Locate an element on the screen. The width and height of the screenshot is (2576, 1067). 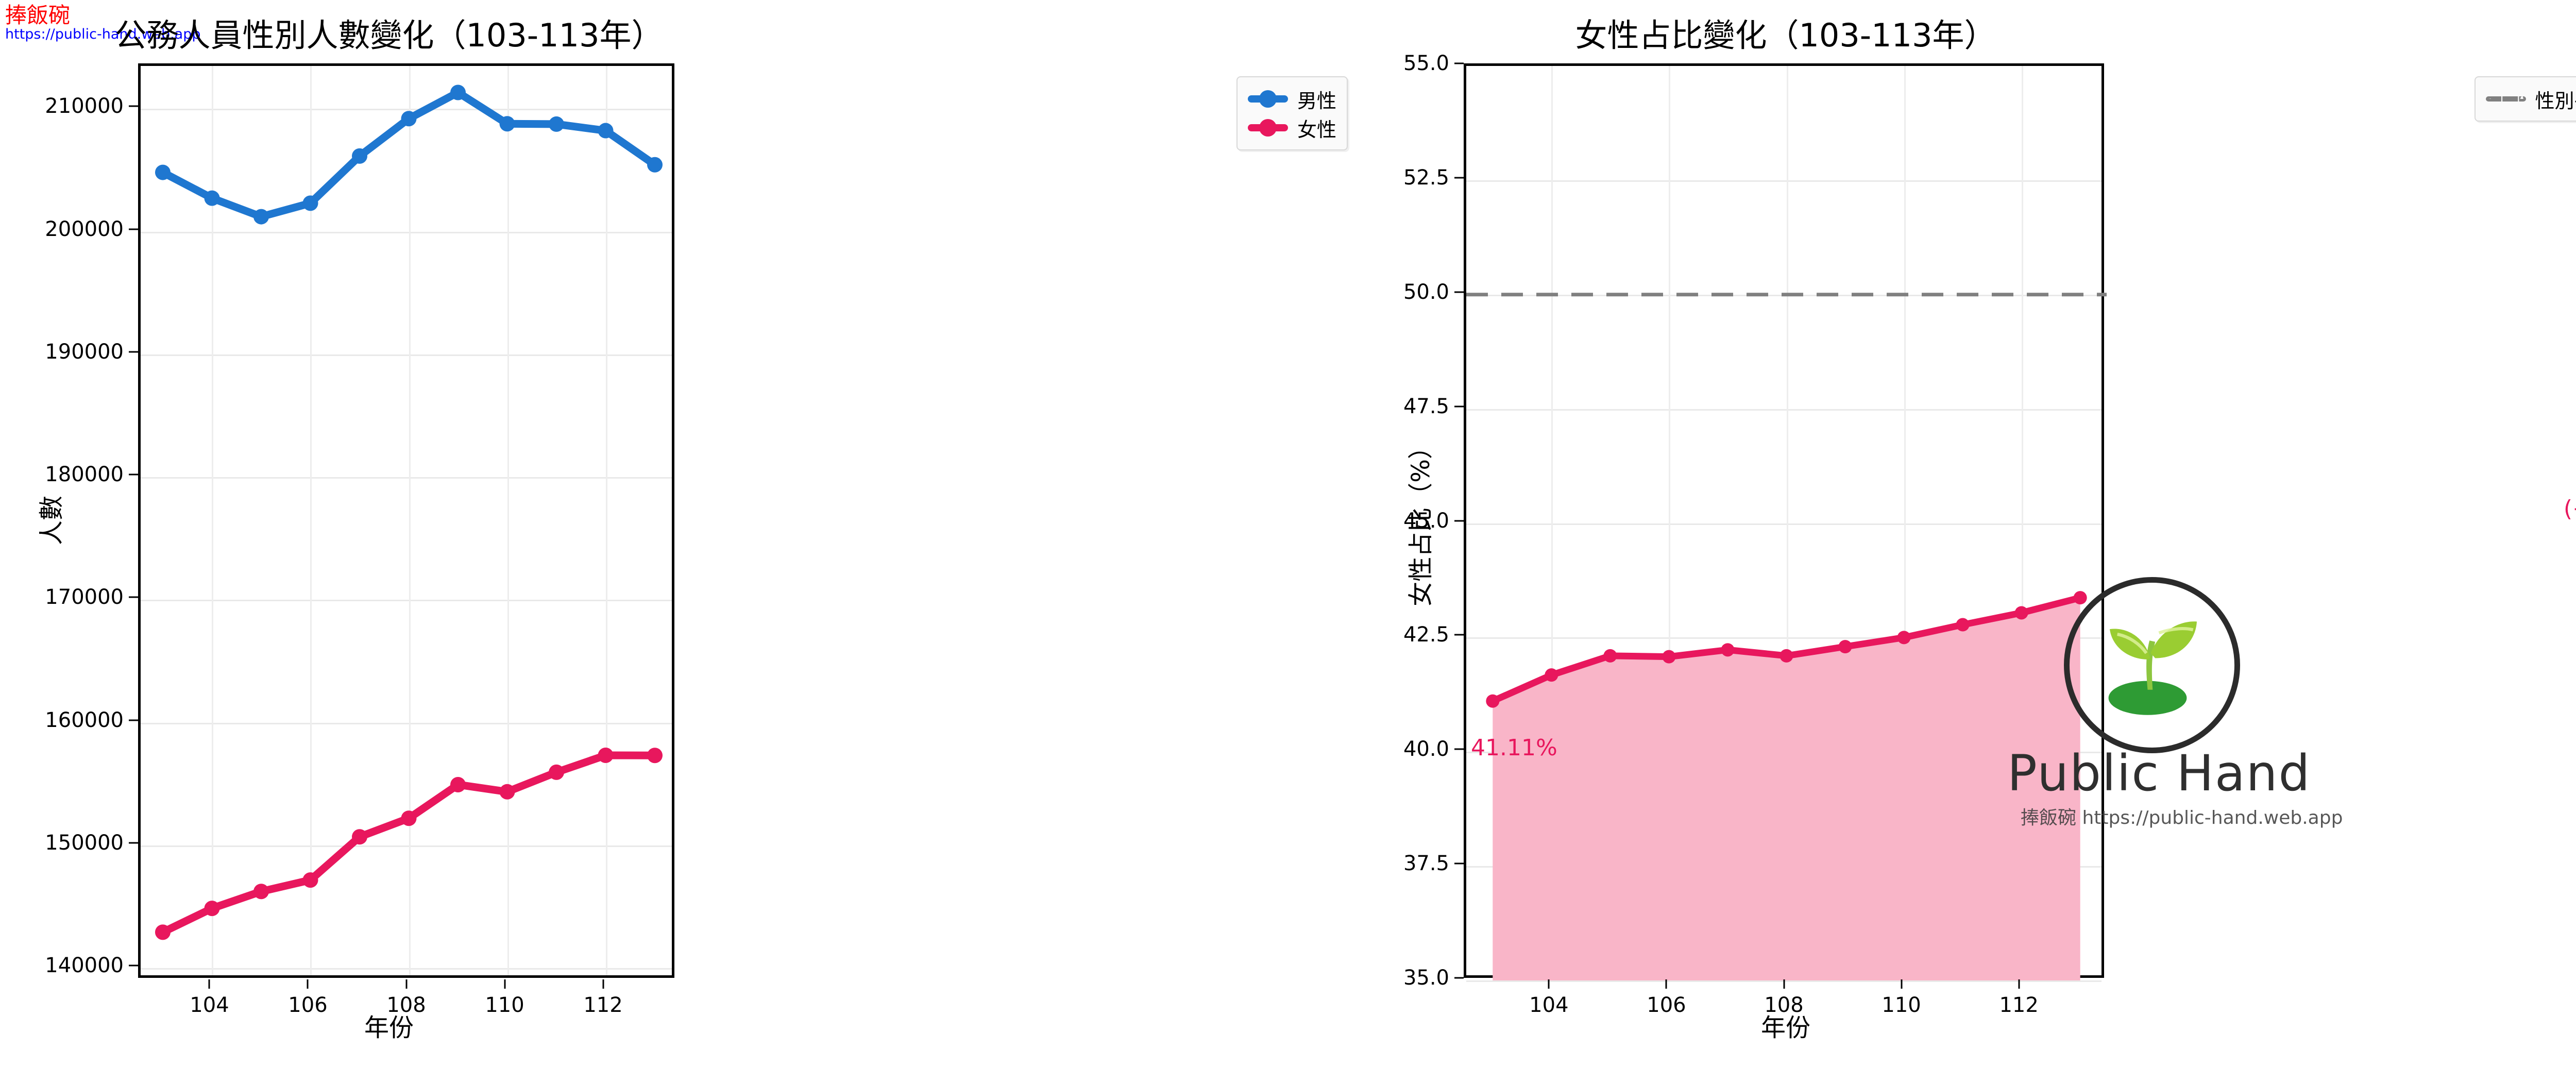
y-axis-label: 女性占比（%） is located at coordinates (1420, 520).